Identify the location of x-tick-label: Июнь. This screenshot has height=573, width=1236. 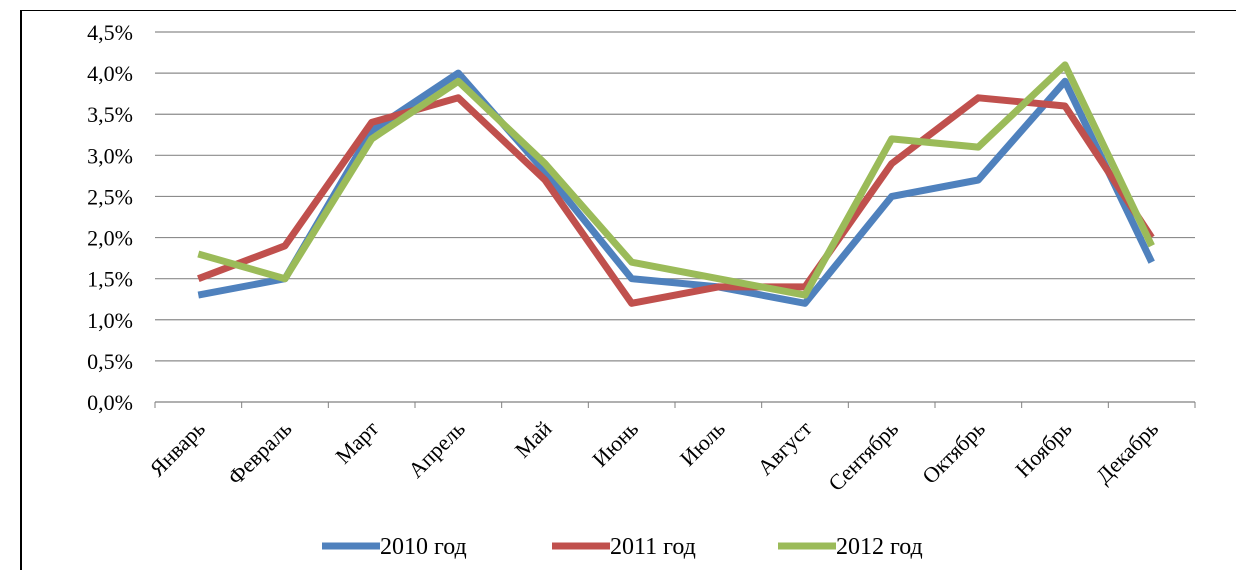
(615, 444).